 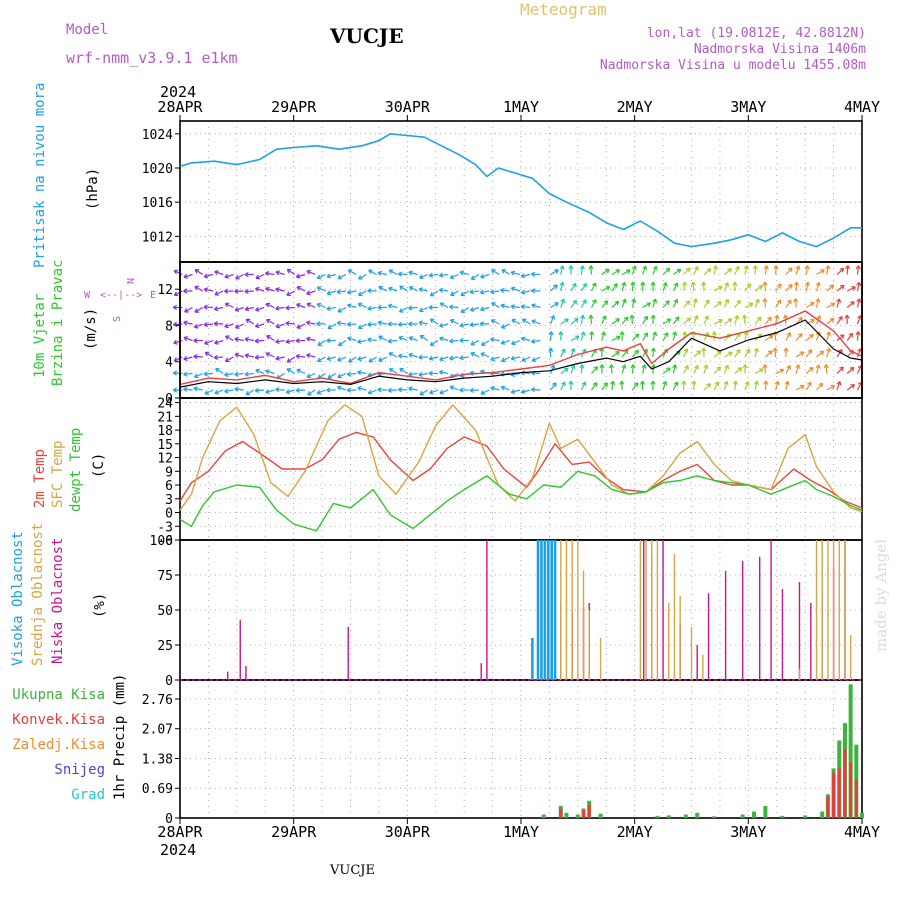 What do you see at coordinates (165, 527) in the screenshot?
I see `y-tick-label: -3` at bounding box center [165, 527].